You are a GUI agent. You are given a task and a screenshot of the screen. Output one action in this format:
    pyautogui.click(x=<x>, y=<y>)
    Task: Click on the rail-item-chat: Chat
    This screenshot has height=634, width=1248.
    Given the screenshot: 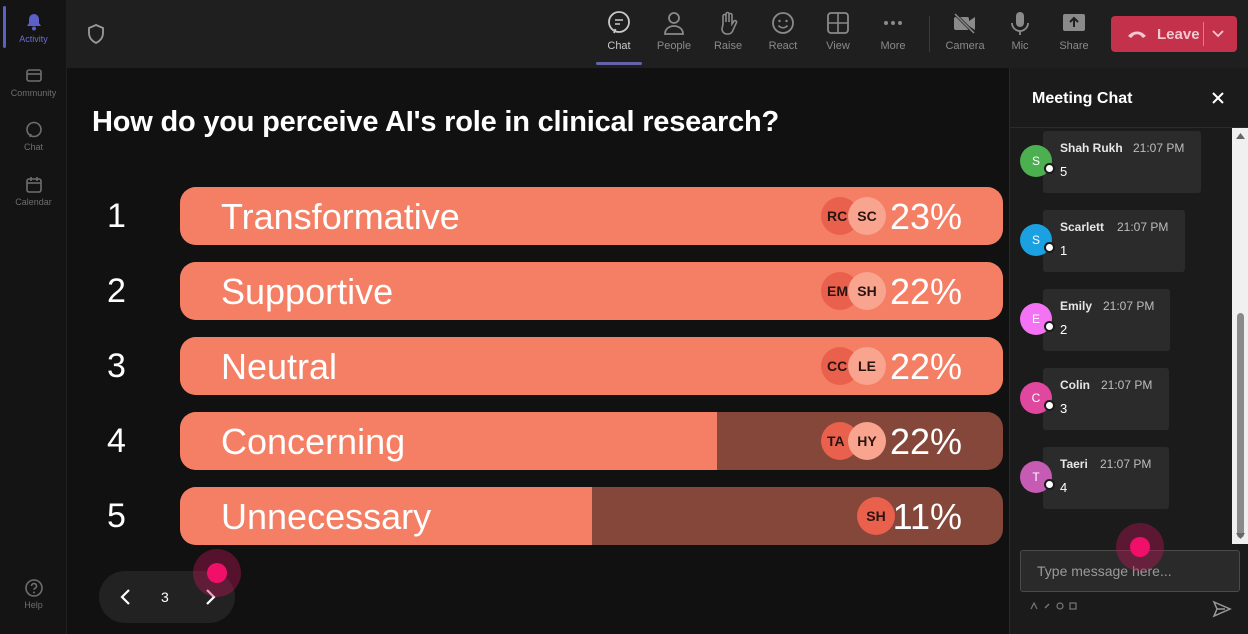 What is the action you would take?
    pyautogui.click(x=33, y=136)
    